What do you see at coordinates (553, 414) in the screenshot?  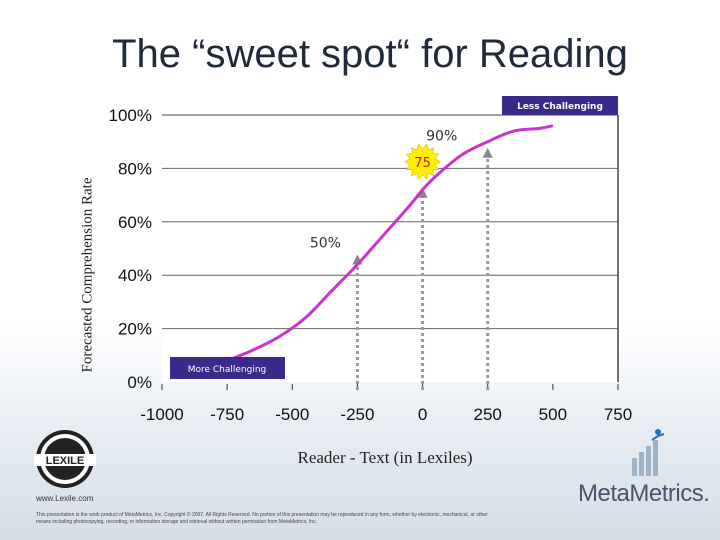 I see `x-tick-label: 500` at bounding box center [553, 414].